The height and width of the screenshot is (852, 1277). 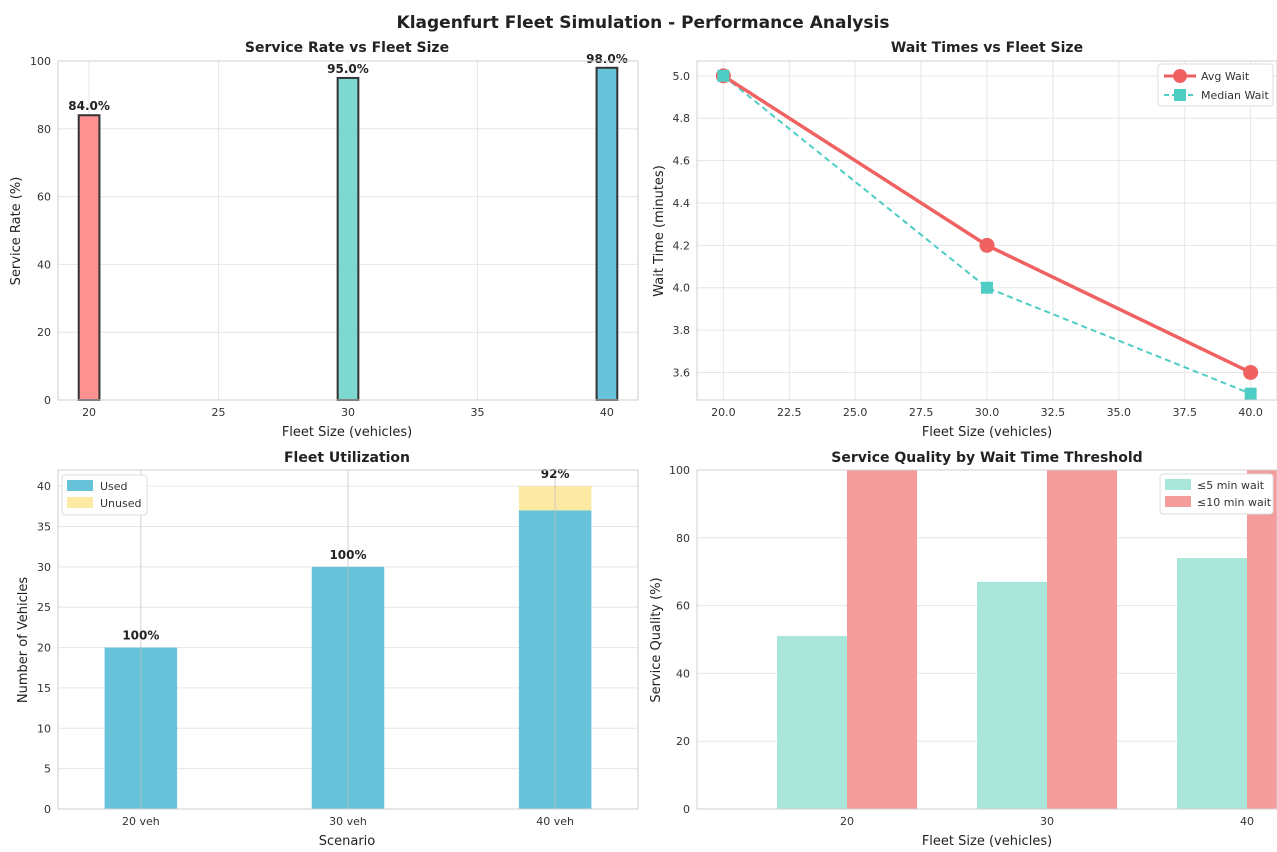 I want to click on wait-times-ylabel: Wait Time (minutes), so click(x=659, y=231).